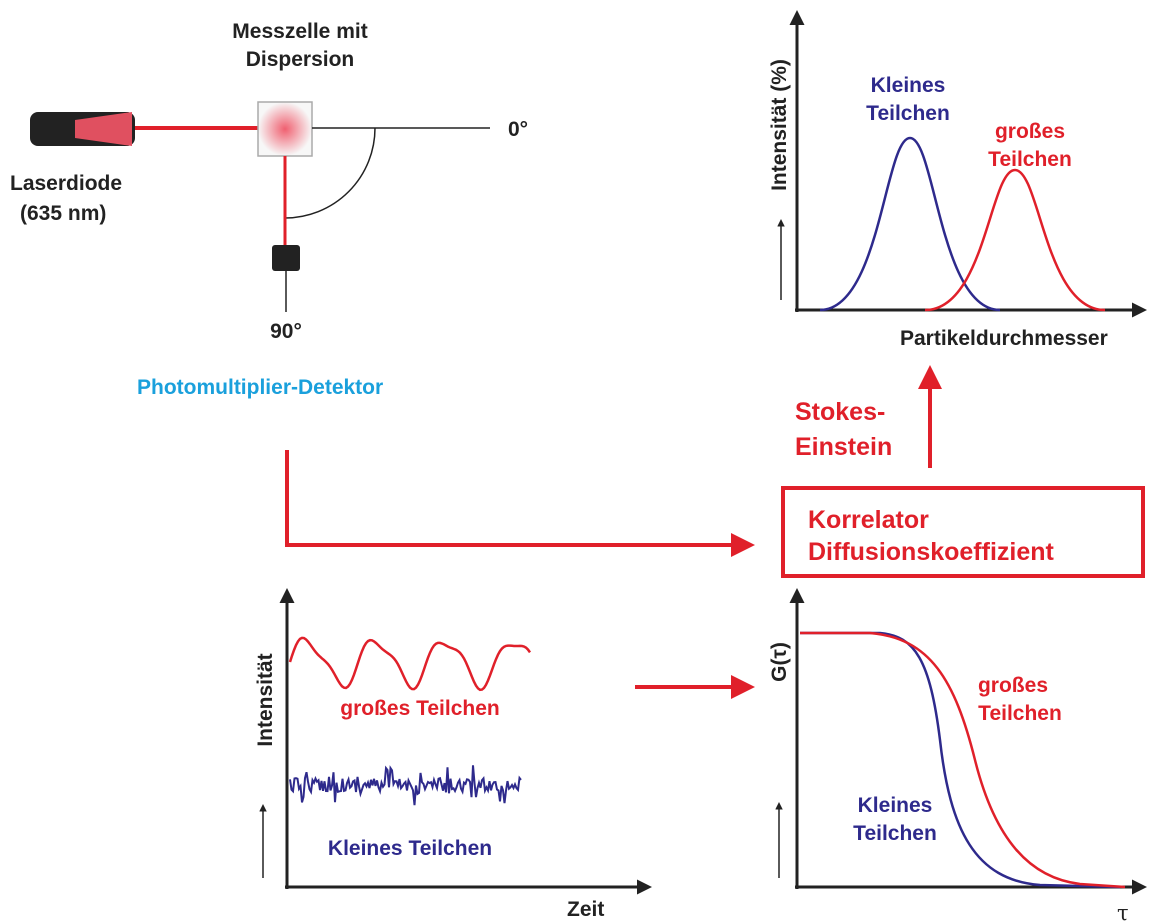 Image resolution: width=1157 pixels, height=924 pixels. What do you see at coordinates (1004, 338) in the screenshot?
I see `x-axis-label: Partikeldurchmesser` at bounding box center [1004, 338].